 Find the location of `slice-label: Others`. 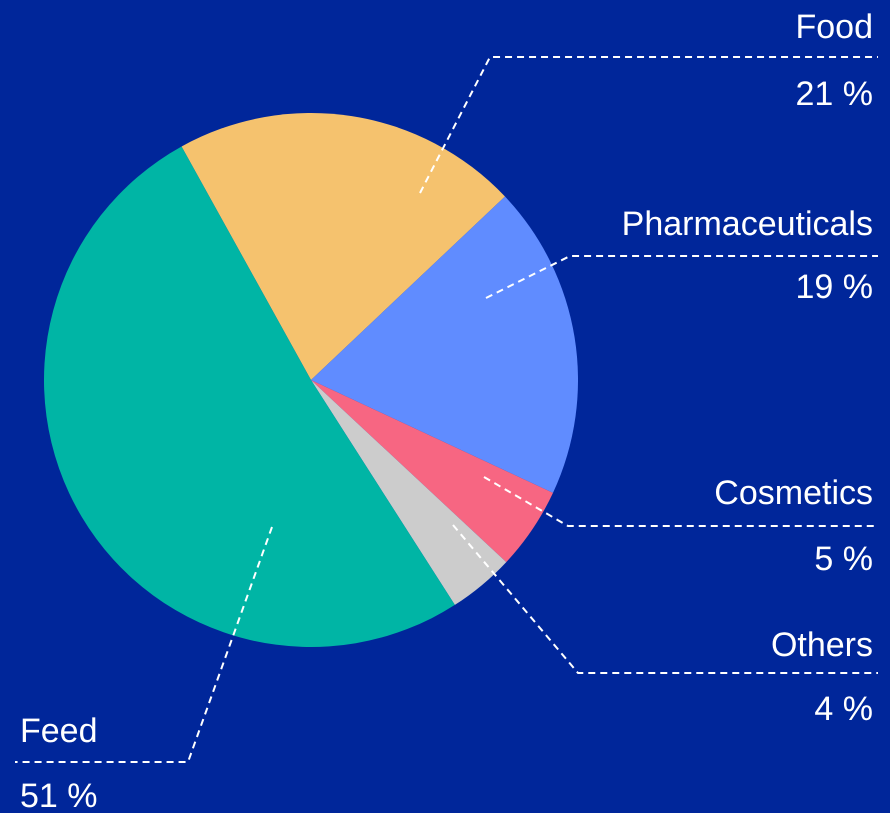

slice-label: Others is located at coordinates (821, 645).